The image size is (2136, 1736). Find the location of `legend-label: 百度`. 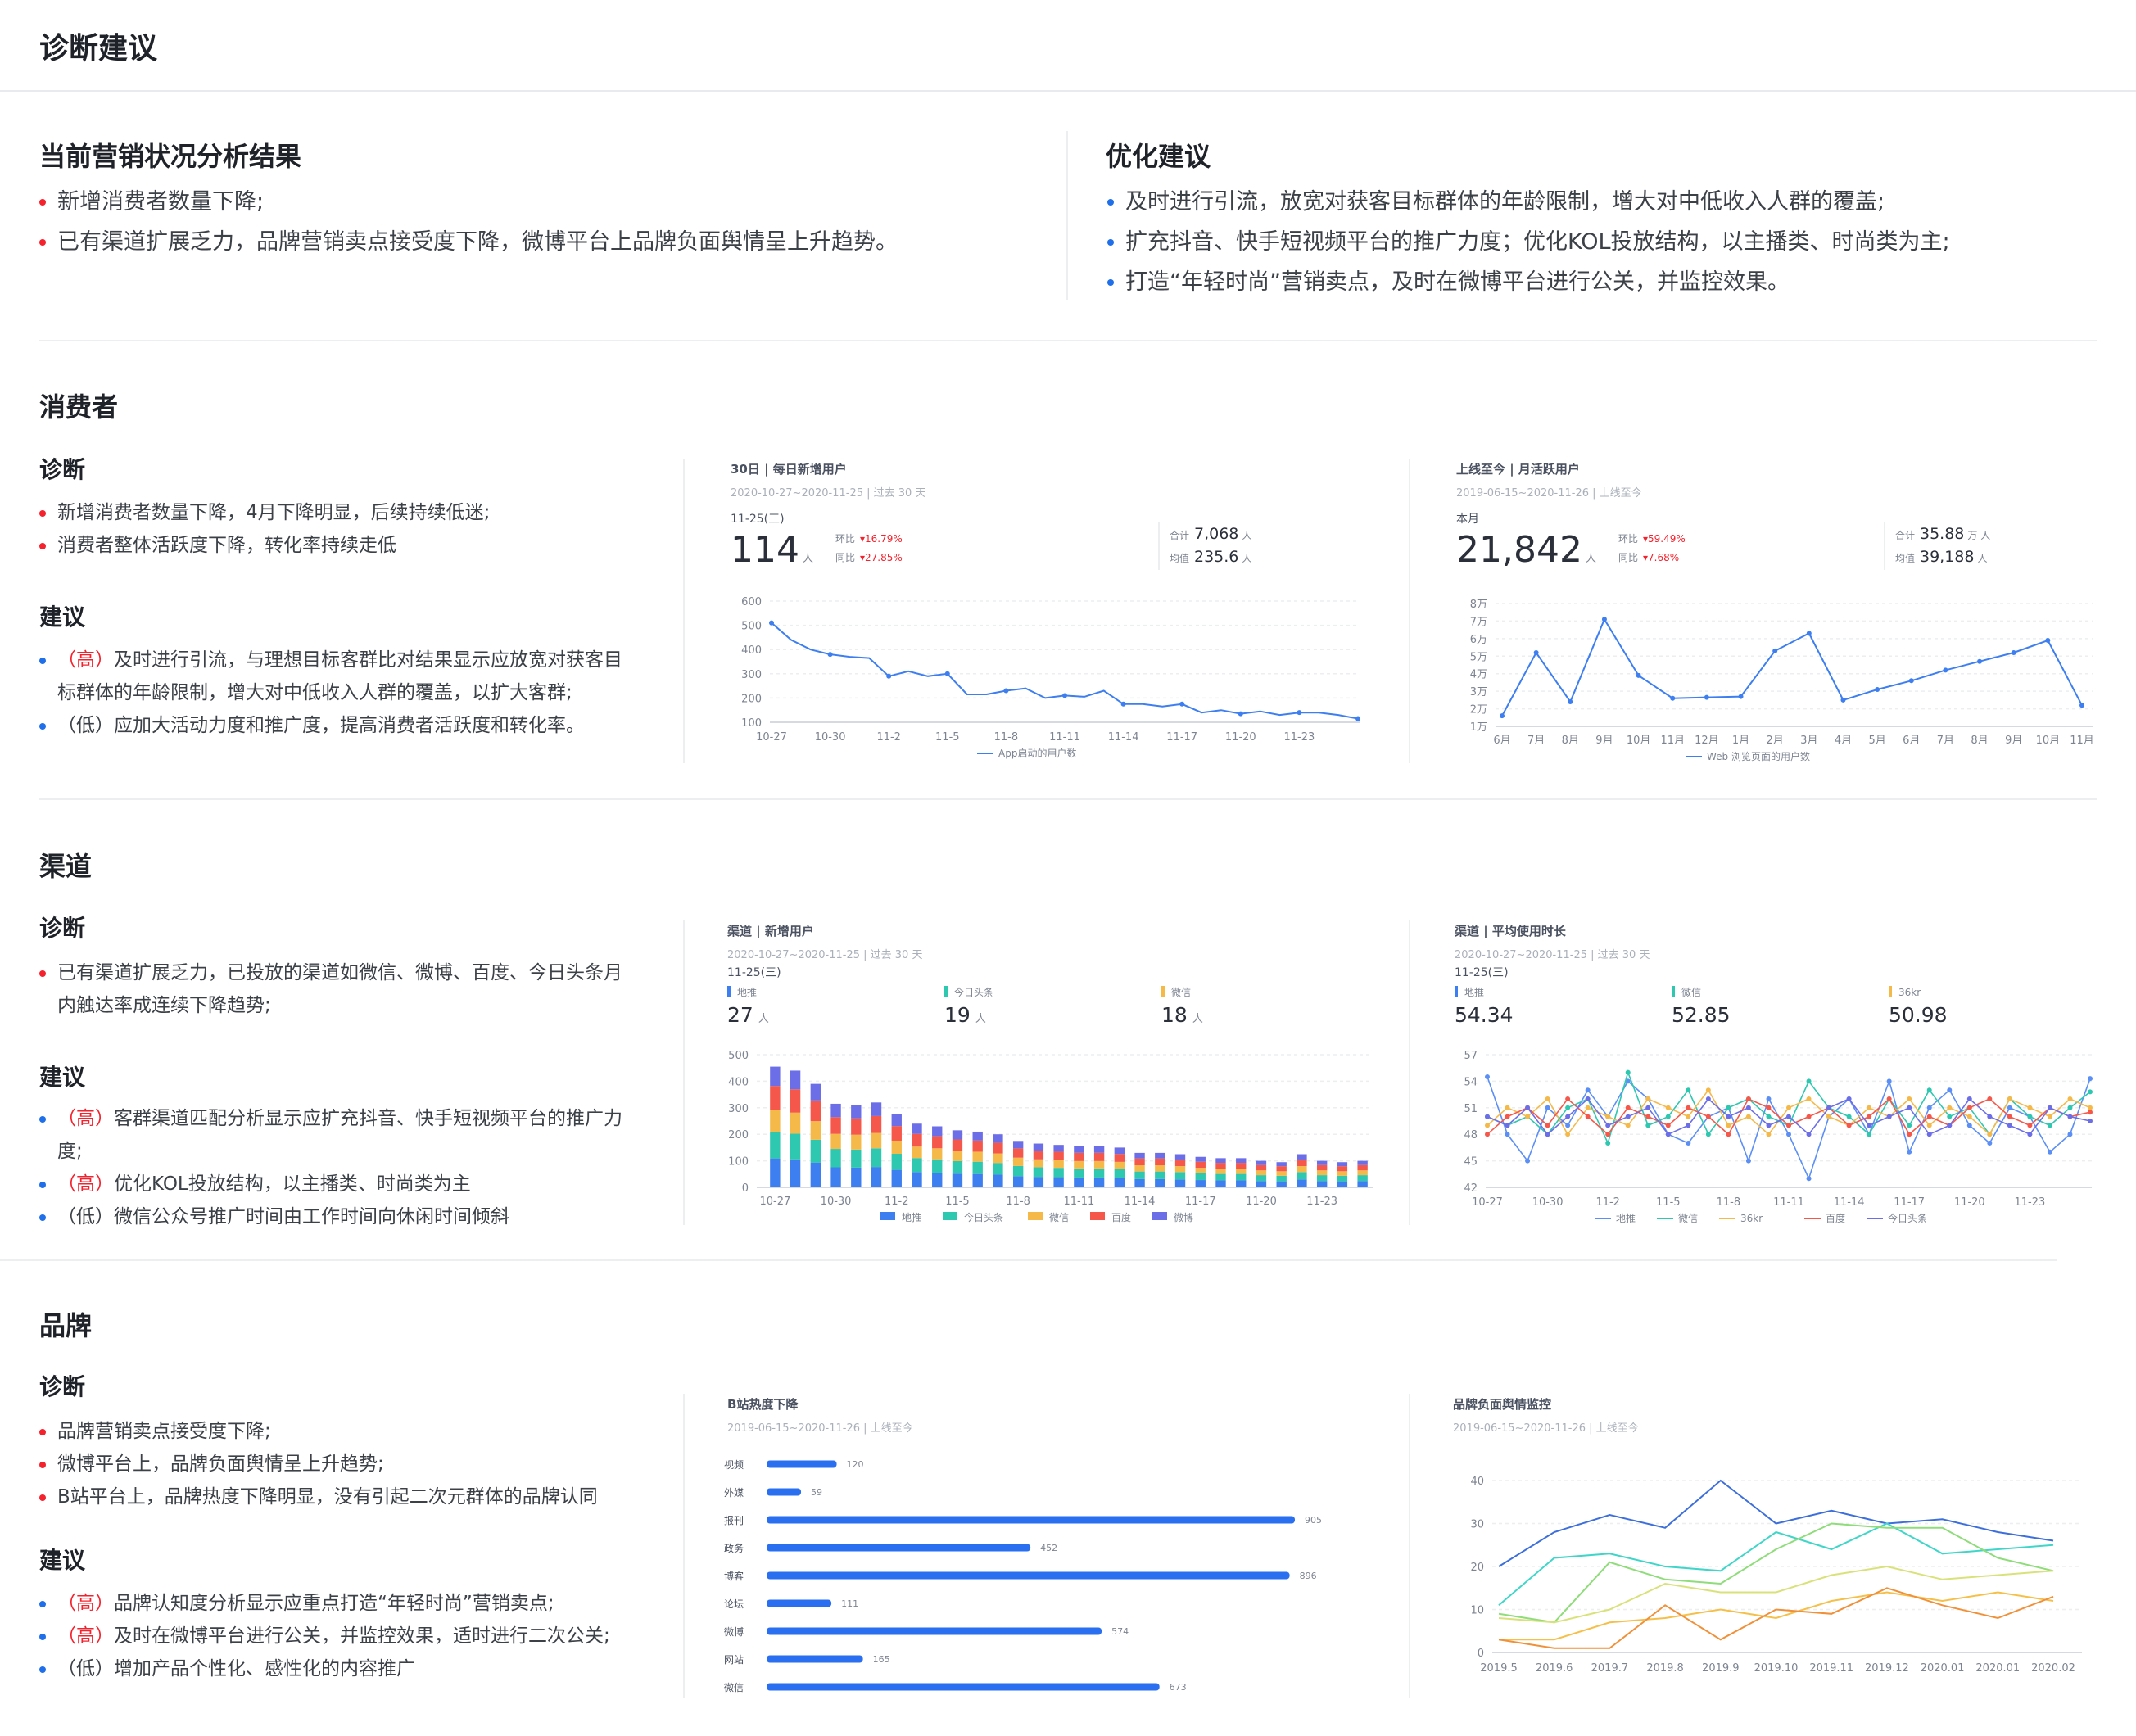

legend-label: 百度 is located at coordinates (1836, 1218).